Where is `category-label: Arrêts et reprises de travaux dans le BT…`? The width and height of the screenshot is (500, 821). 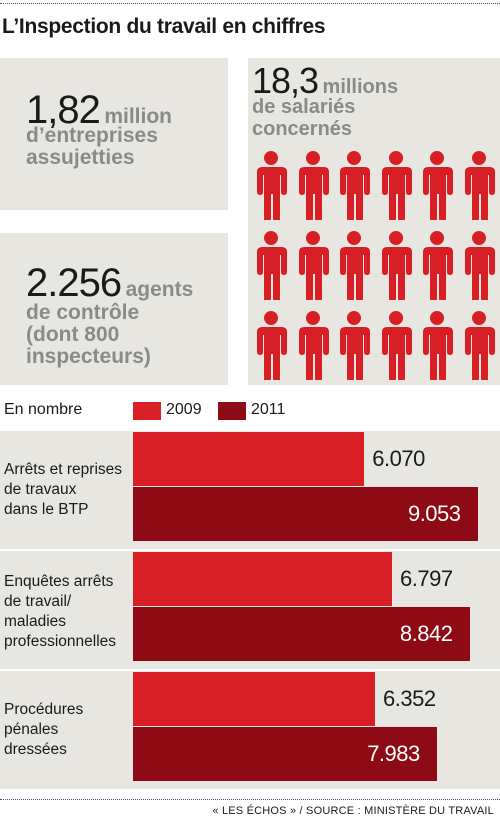 category-label: Arrêts et reprises de travaux dans le BT… is located at coordinates (63, 489).